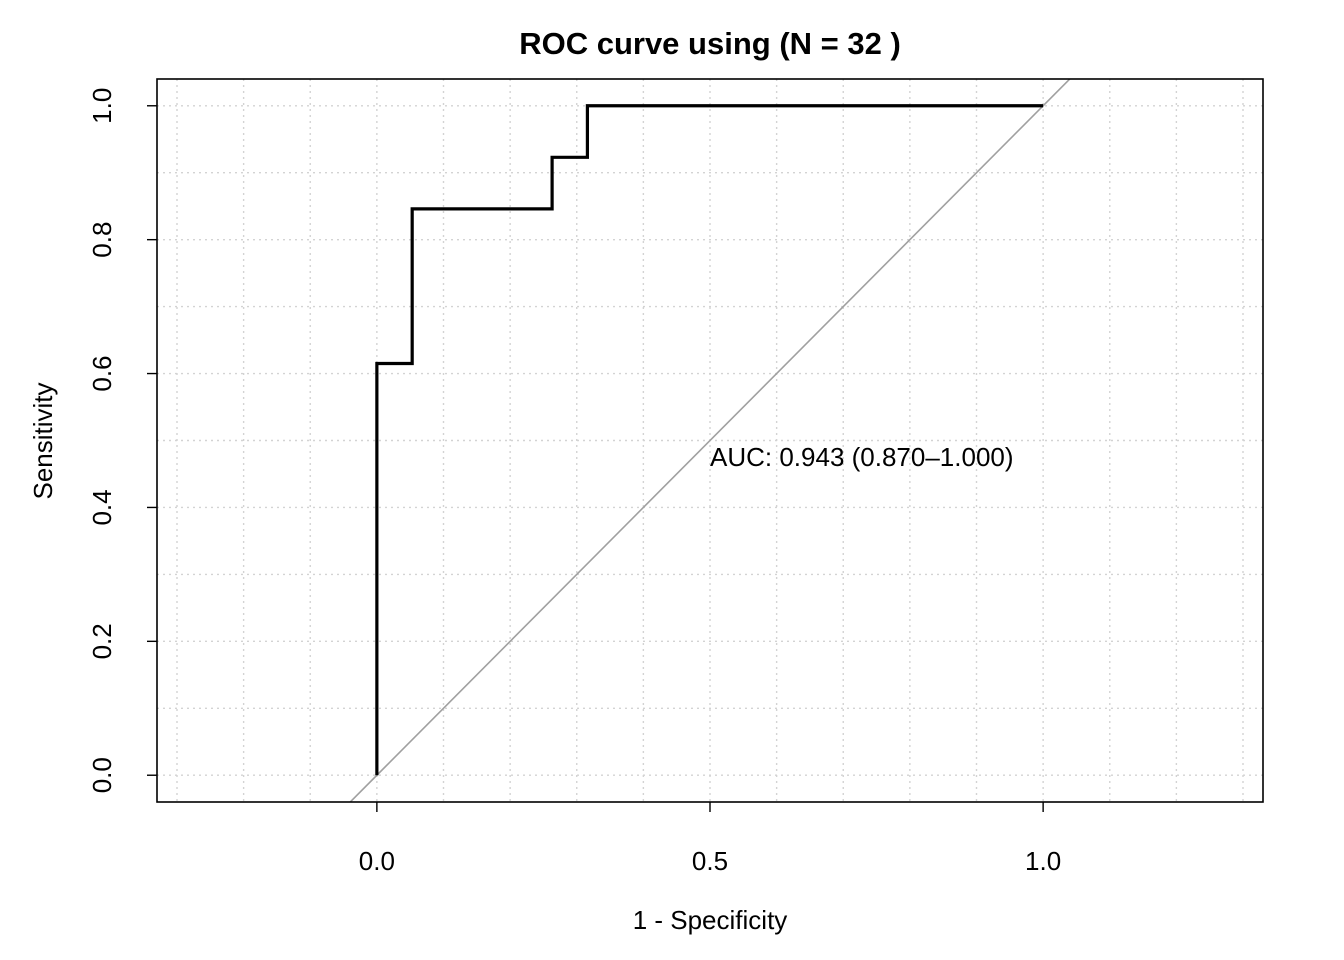 The height and width of the screenshot is (960, 1344). Describe the element at coordinates (710, 920) in the screenshot. I see `x-axis-label: 1 - Specificity` at that location.